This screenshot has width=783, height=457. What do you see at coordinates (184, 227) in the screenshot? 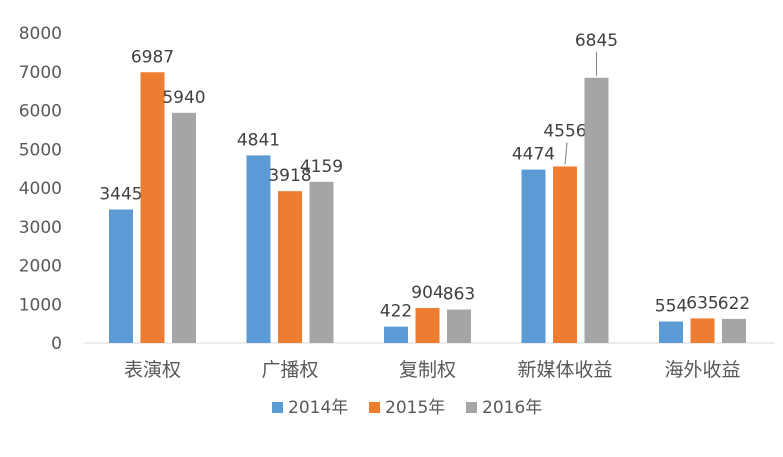
I see `bar-2016年-表演权` at bounding box center [184, 227].